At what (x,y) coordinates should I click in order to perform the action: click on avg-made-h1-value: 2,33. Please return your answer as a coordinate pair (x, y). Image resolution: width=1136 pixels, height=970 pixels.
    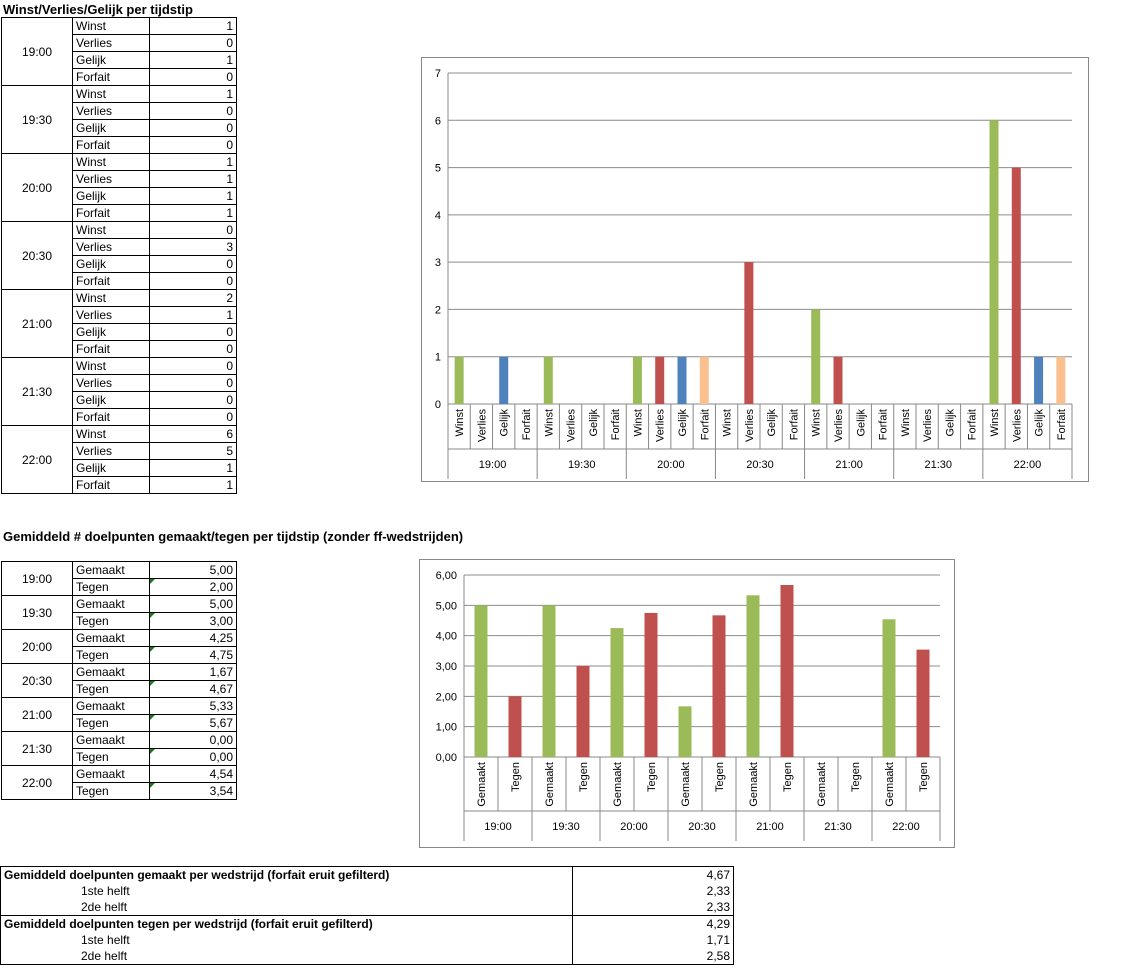
    Looking at the image, I should click on (653, 891).